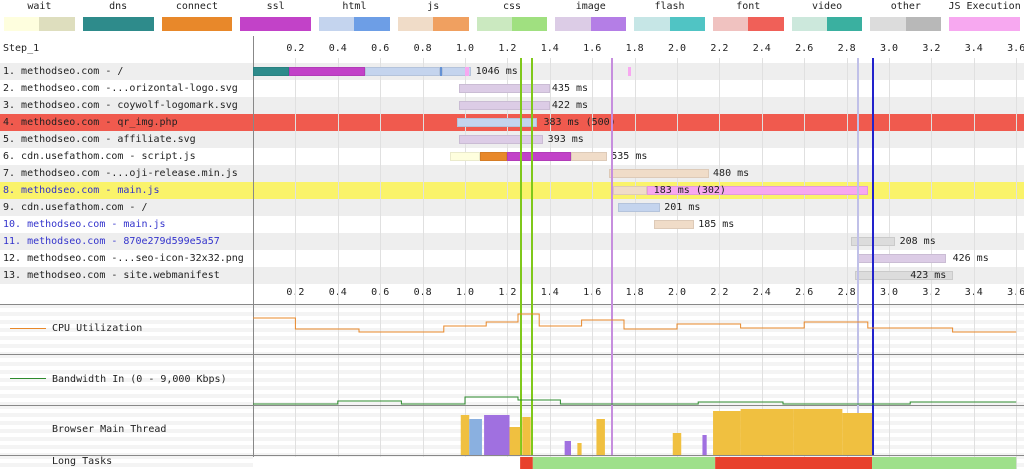  Describe the element at coordinates (90, 122) in the screenshot. I see `request-label: 4. methodseo.com - qr_img.php` at that location.